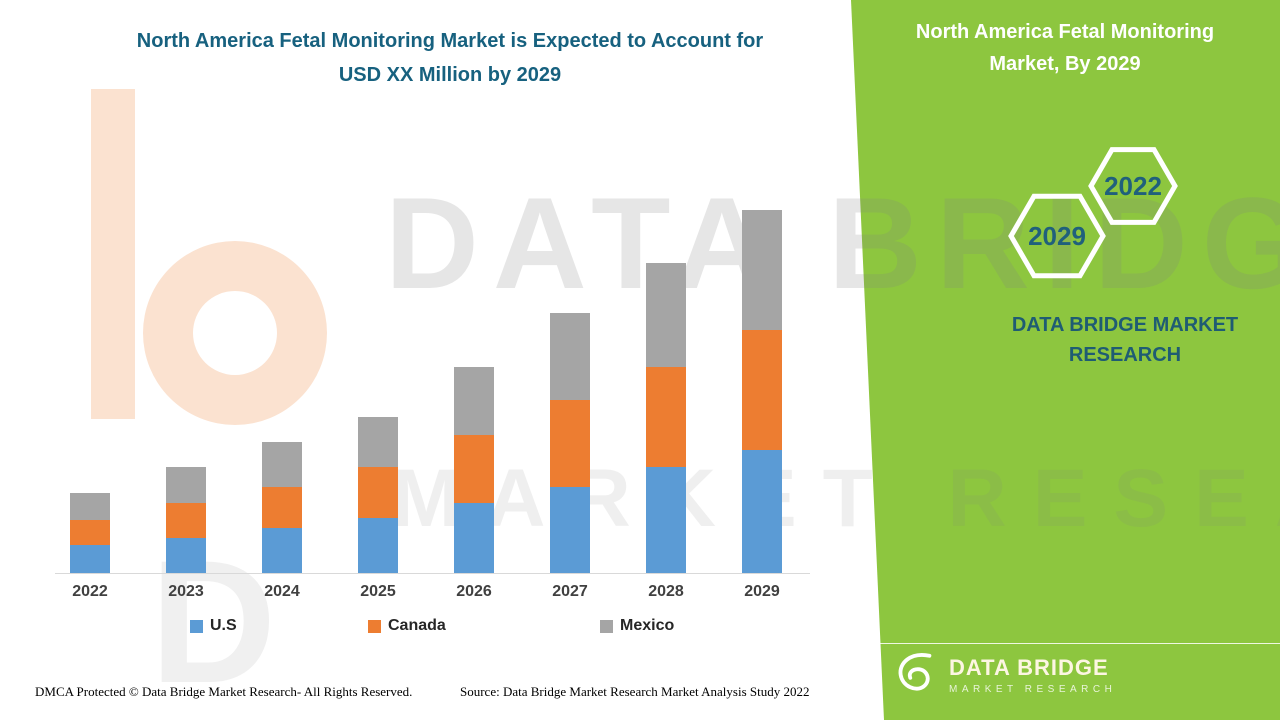 Image resolution: width=1280 pixels, height=720 pixels. What do you see at coordinates (282, 591) in the screenshot?
I see `x-axis-label: 2024` at bounding box center [282, 591].